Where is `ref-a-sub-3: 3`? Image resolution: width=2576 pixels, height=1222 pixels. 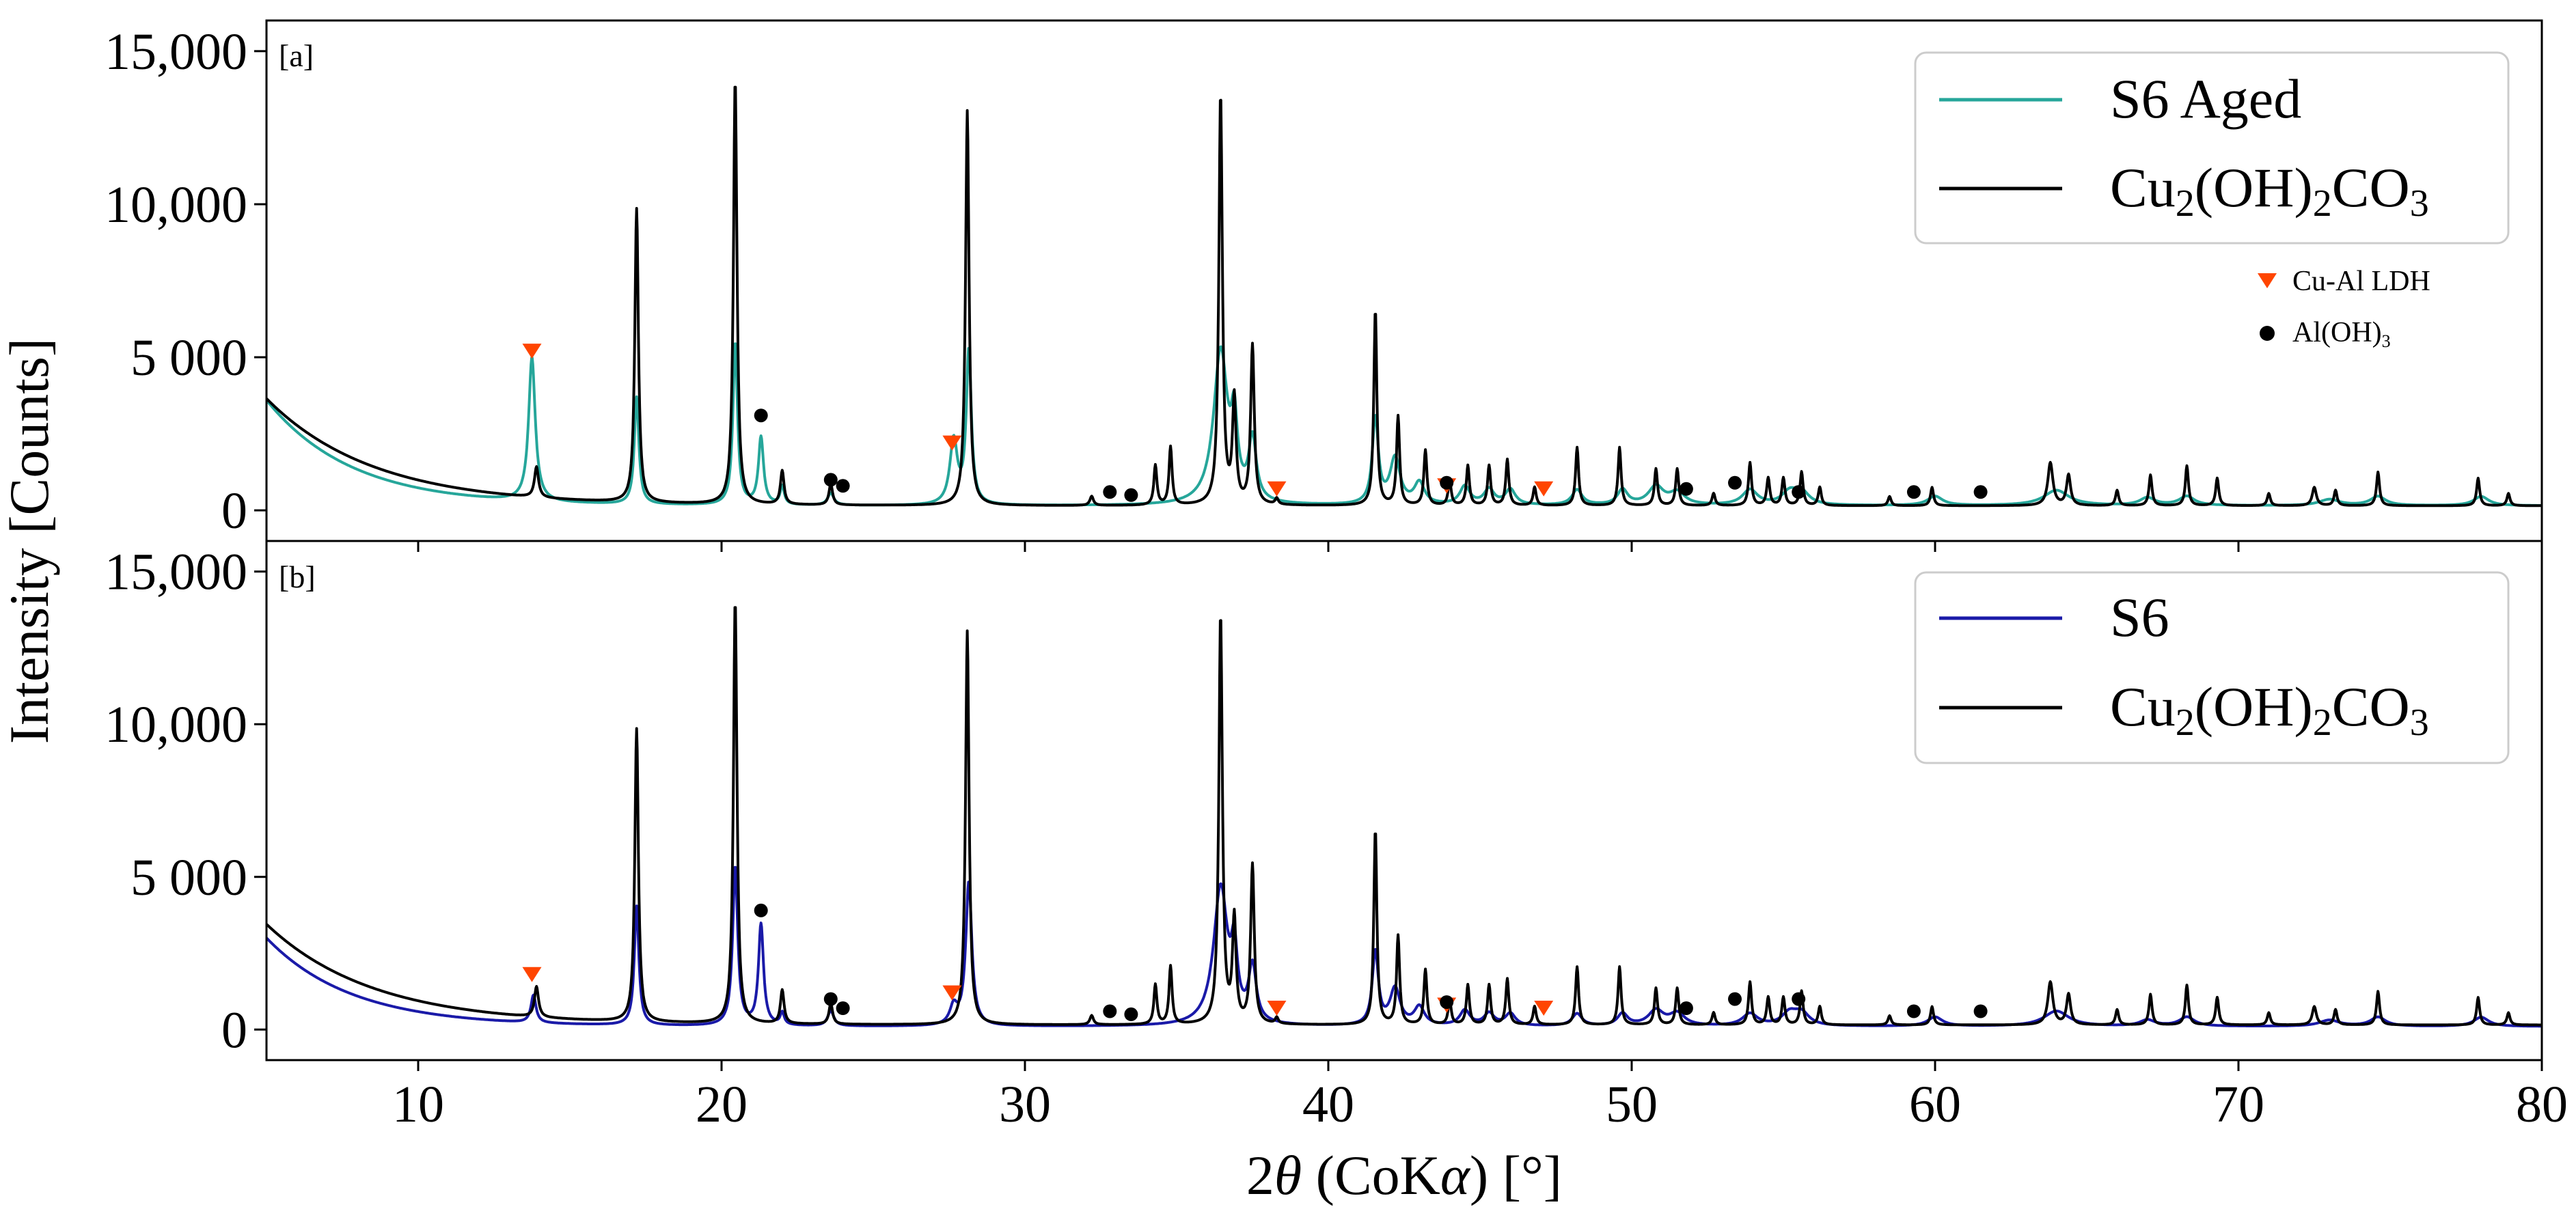 ref-a-sub-3: 3 is located at coordinates (2419, 203).